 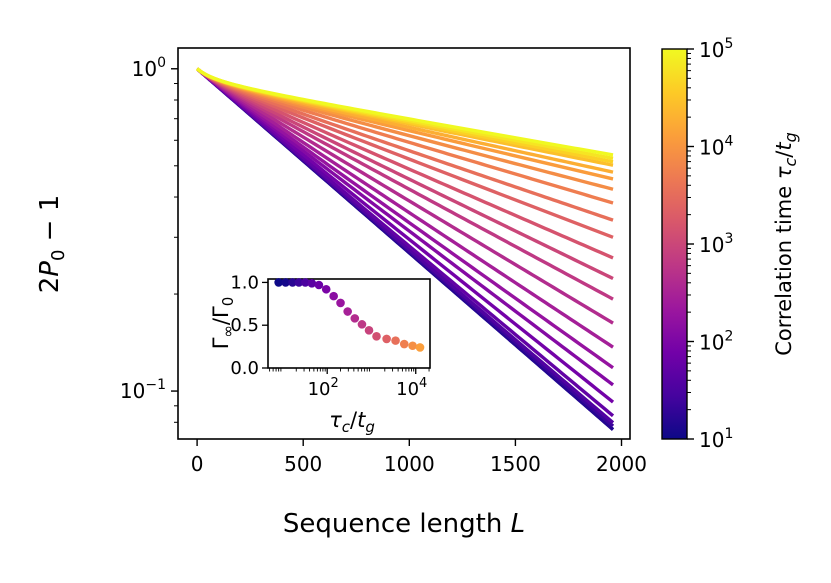 I want to click on colorbar-tick-label: 10², so click(x=716, y=342).